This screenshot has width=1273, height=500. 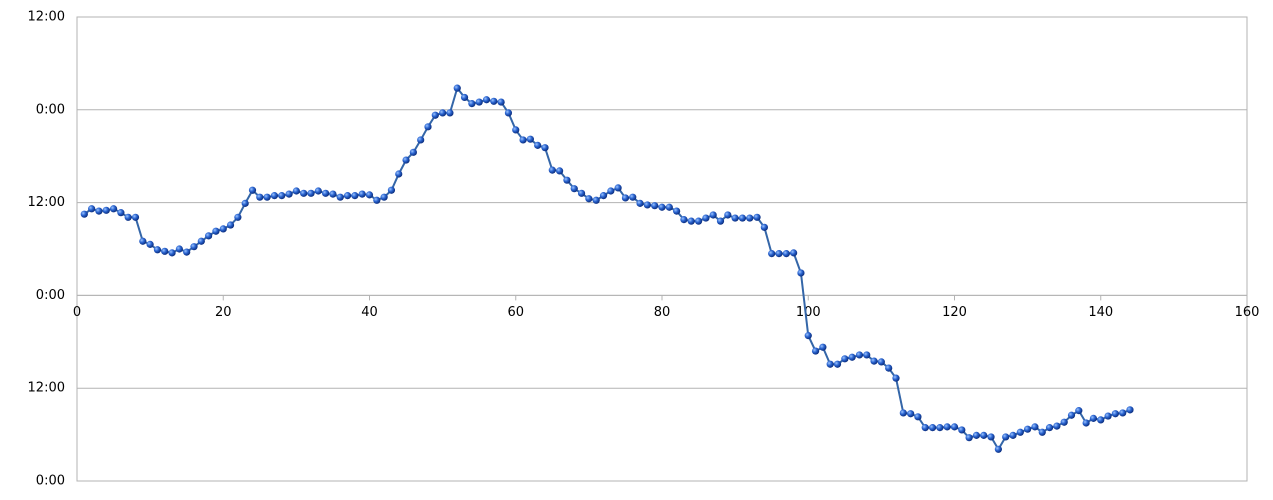 I want to click on y-tick-label: 12:00, so click(x=46, y=388).